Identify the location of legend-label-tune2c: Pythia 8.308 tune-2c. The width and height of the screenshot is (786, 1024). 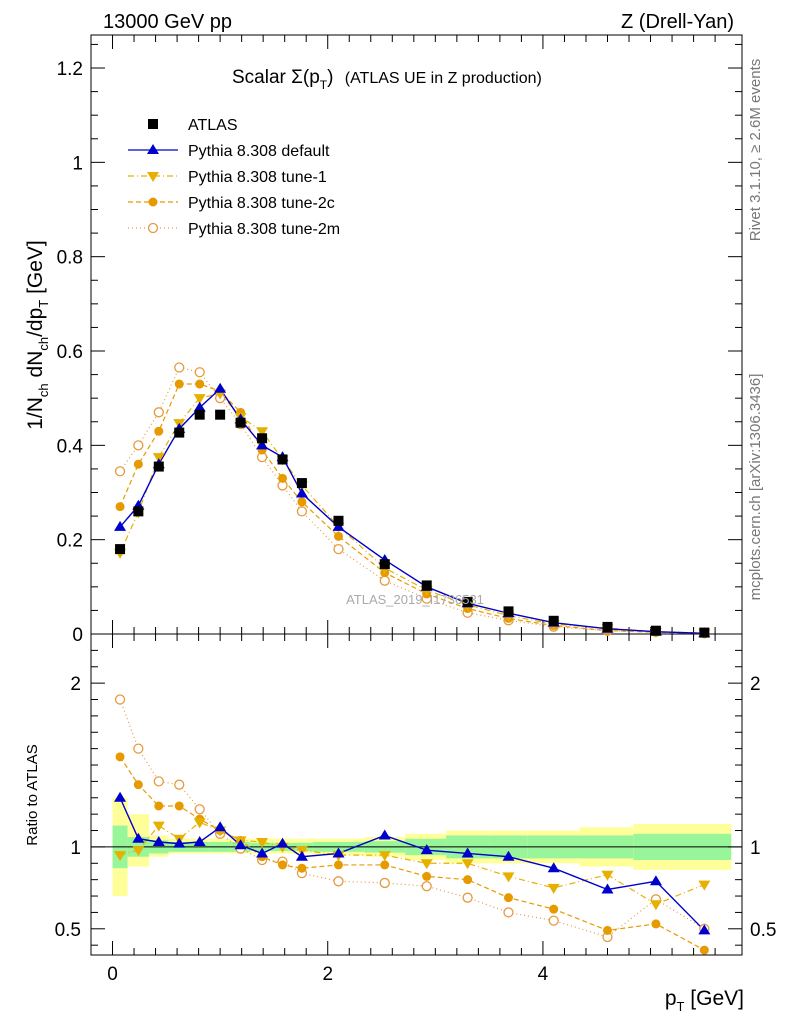
(261, 203).